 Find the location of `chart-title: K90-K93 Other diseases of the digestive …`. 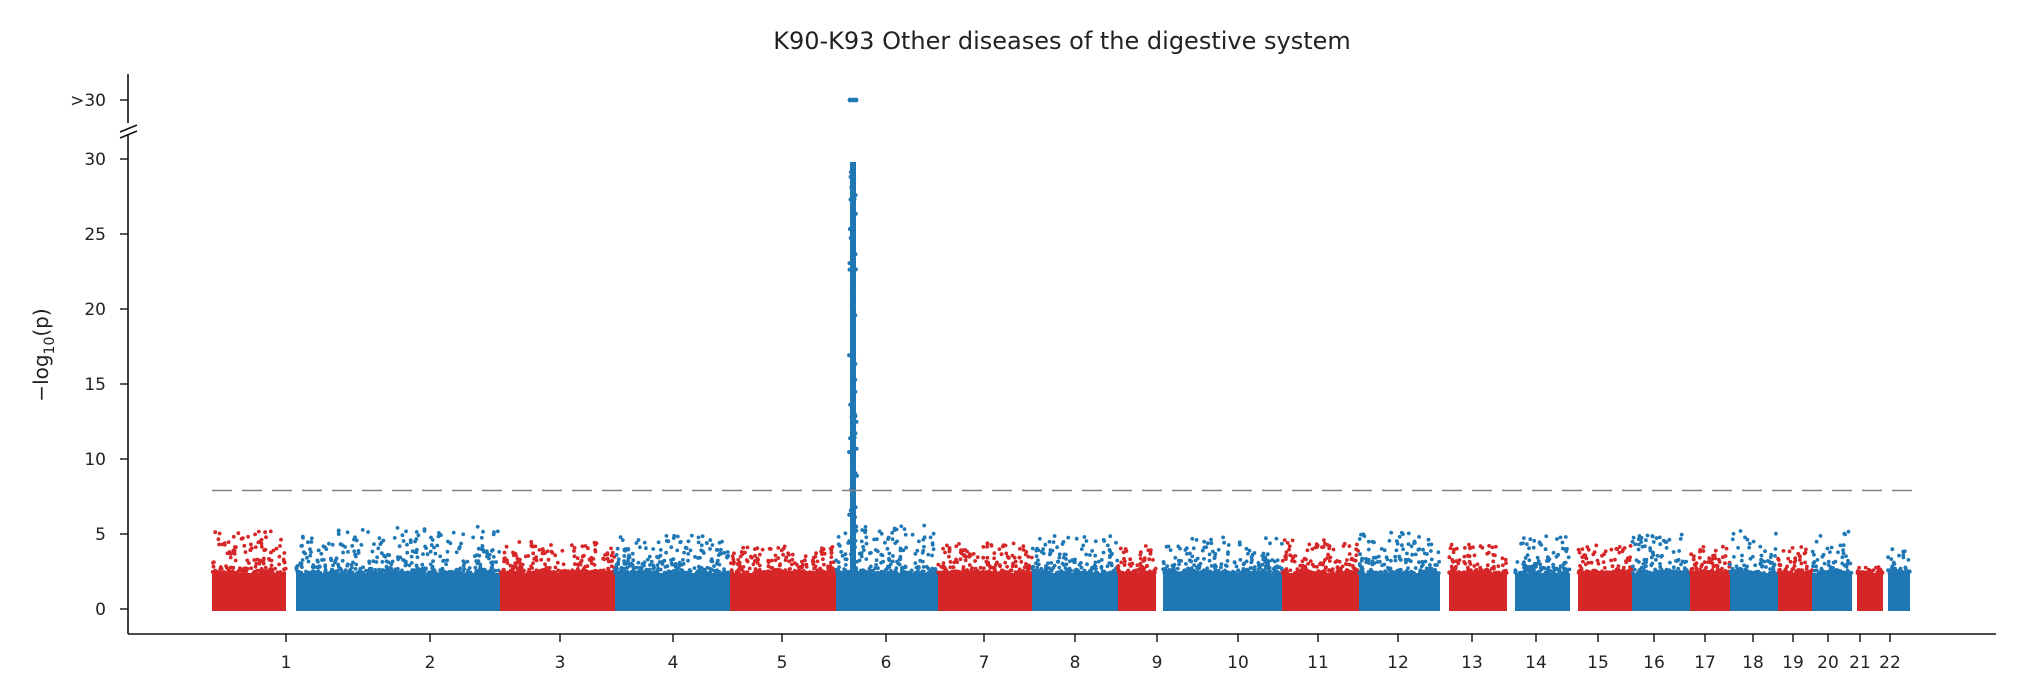

chart-title: K90-K93 Other diseases of the digestive … is located at coordinates (1062, 41).